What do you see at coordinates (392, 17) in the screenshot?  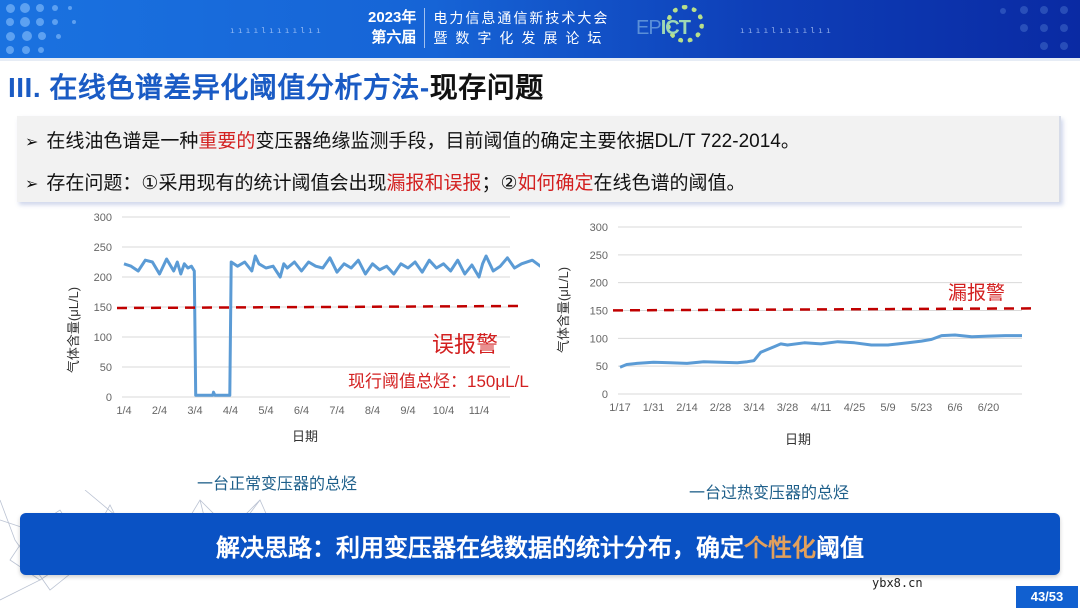 I see `conference-year: 2023年` at bounding box center [392, 17].